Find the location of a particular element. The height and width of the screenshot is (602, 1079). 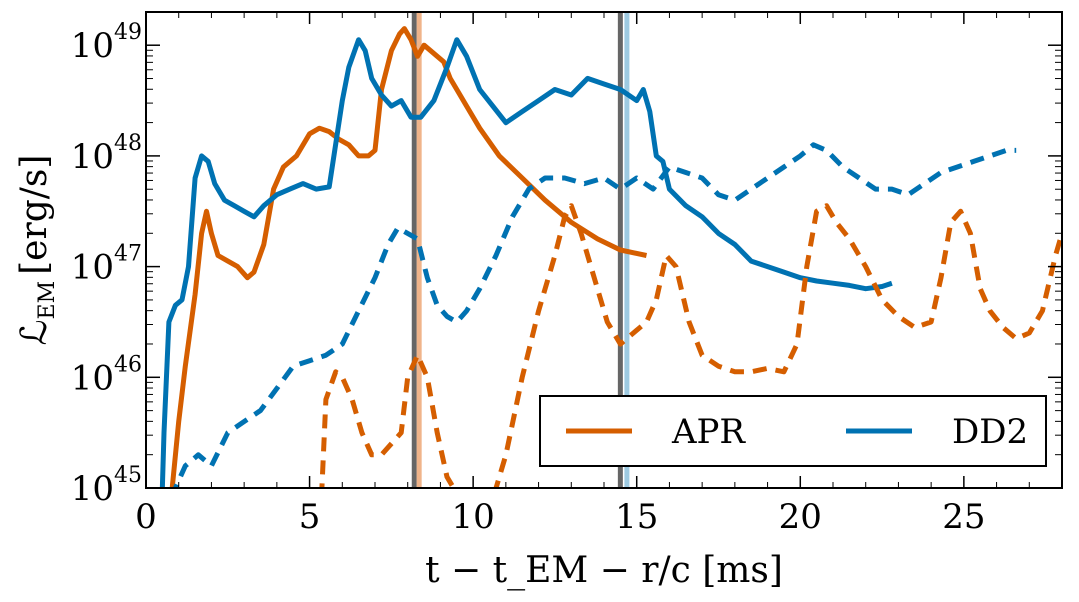

svg-text:ℒEM[erg/s]: ℒEM [erg/s] is located at coordinates (37, 250).